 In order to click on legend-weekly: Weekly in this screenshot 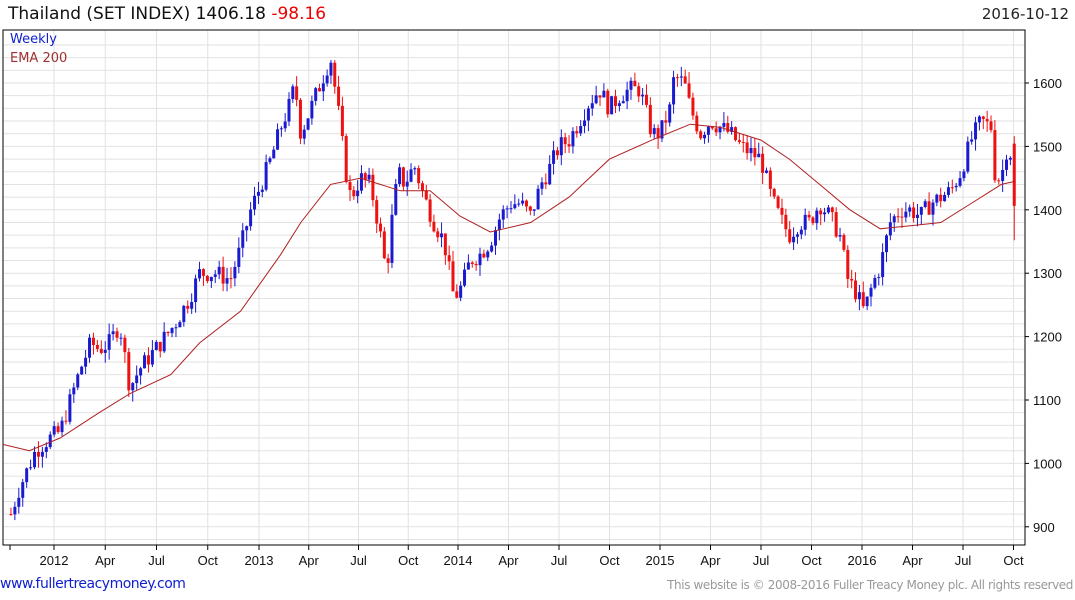, I will do `click(33, 39)`.